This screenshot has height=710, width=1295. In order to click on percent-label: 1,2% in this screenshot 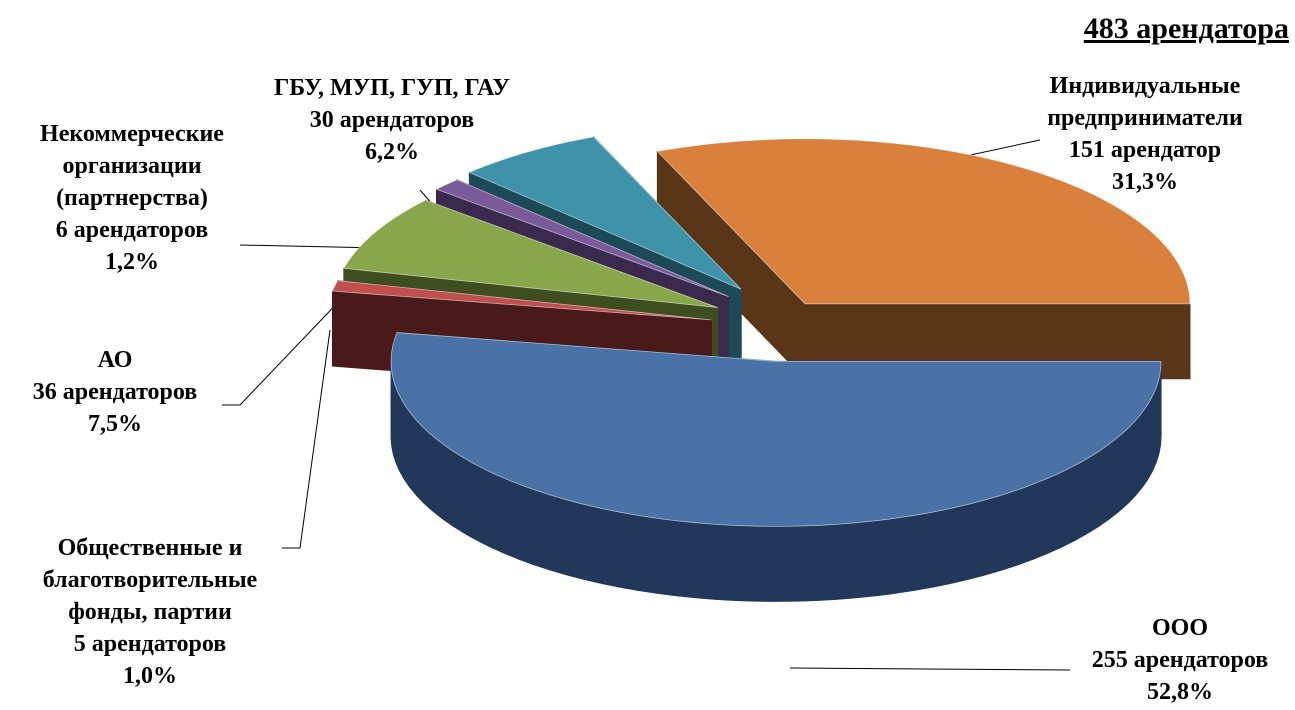, I will do `click(132, 262)`.